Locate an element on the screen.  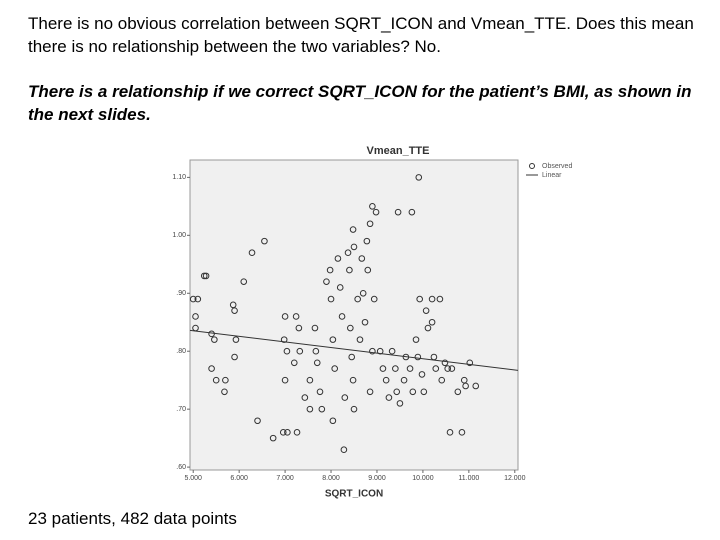
y-tick-label: .90 is located at coordinates (181, 293).